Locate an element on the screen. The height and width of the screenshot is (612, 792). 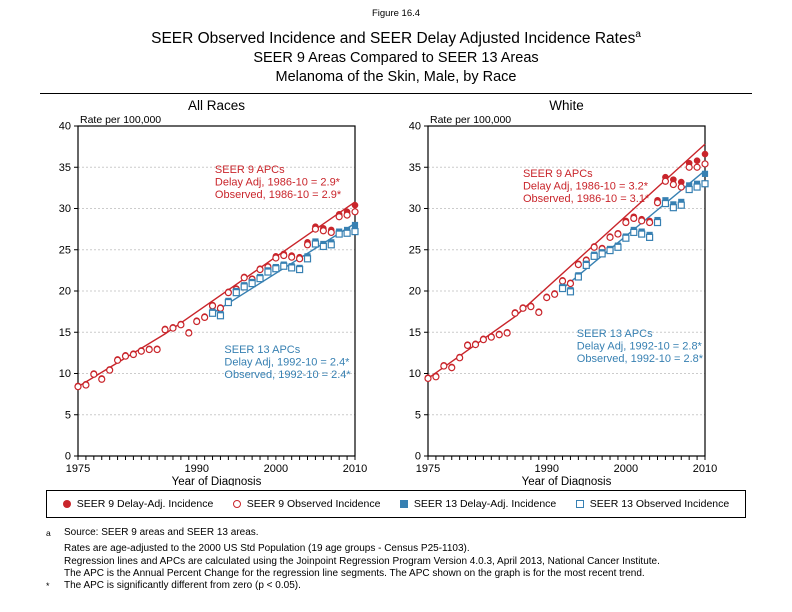
footnote-row: a Source: SEER 9 areas and SEER 13 areas. is located at coordinates (399, 535).